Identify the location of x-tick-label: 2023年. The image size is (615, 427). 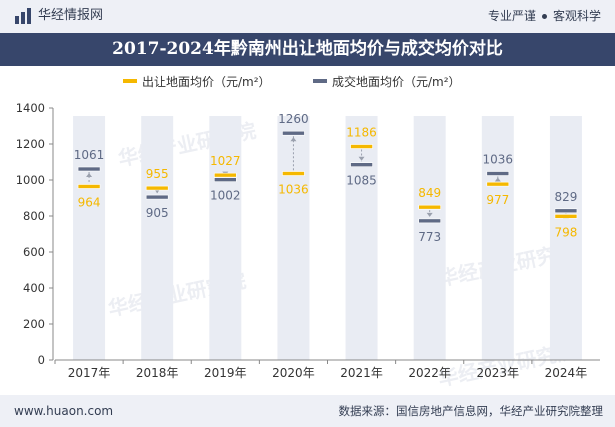
(498, 373).